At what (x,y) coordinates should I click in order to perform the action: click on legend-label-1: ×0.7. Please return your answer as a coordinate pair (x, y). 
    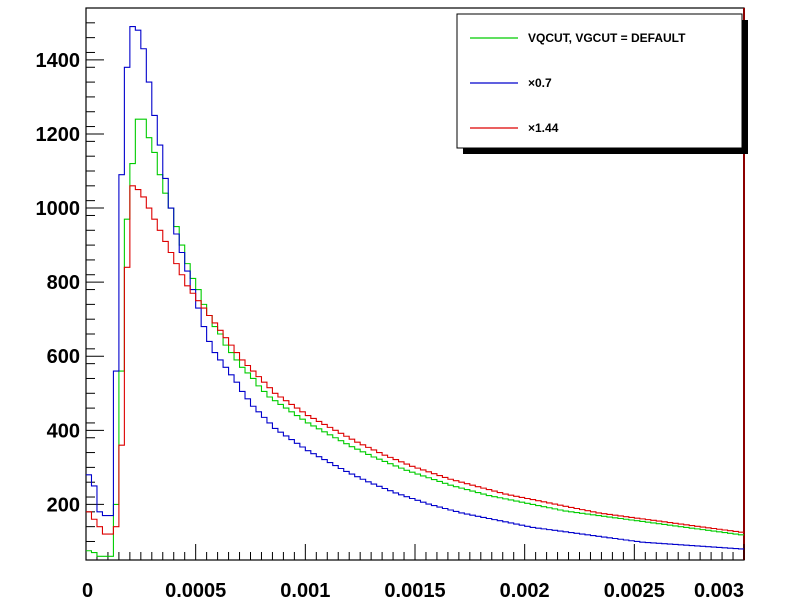
    Looking at the image, I should click on (540, 83).